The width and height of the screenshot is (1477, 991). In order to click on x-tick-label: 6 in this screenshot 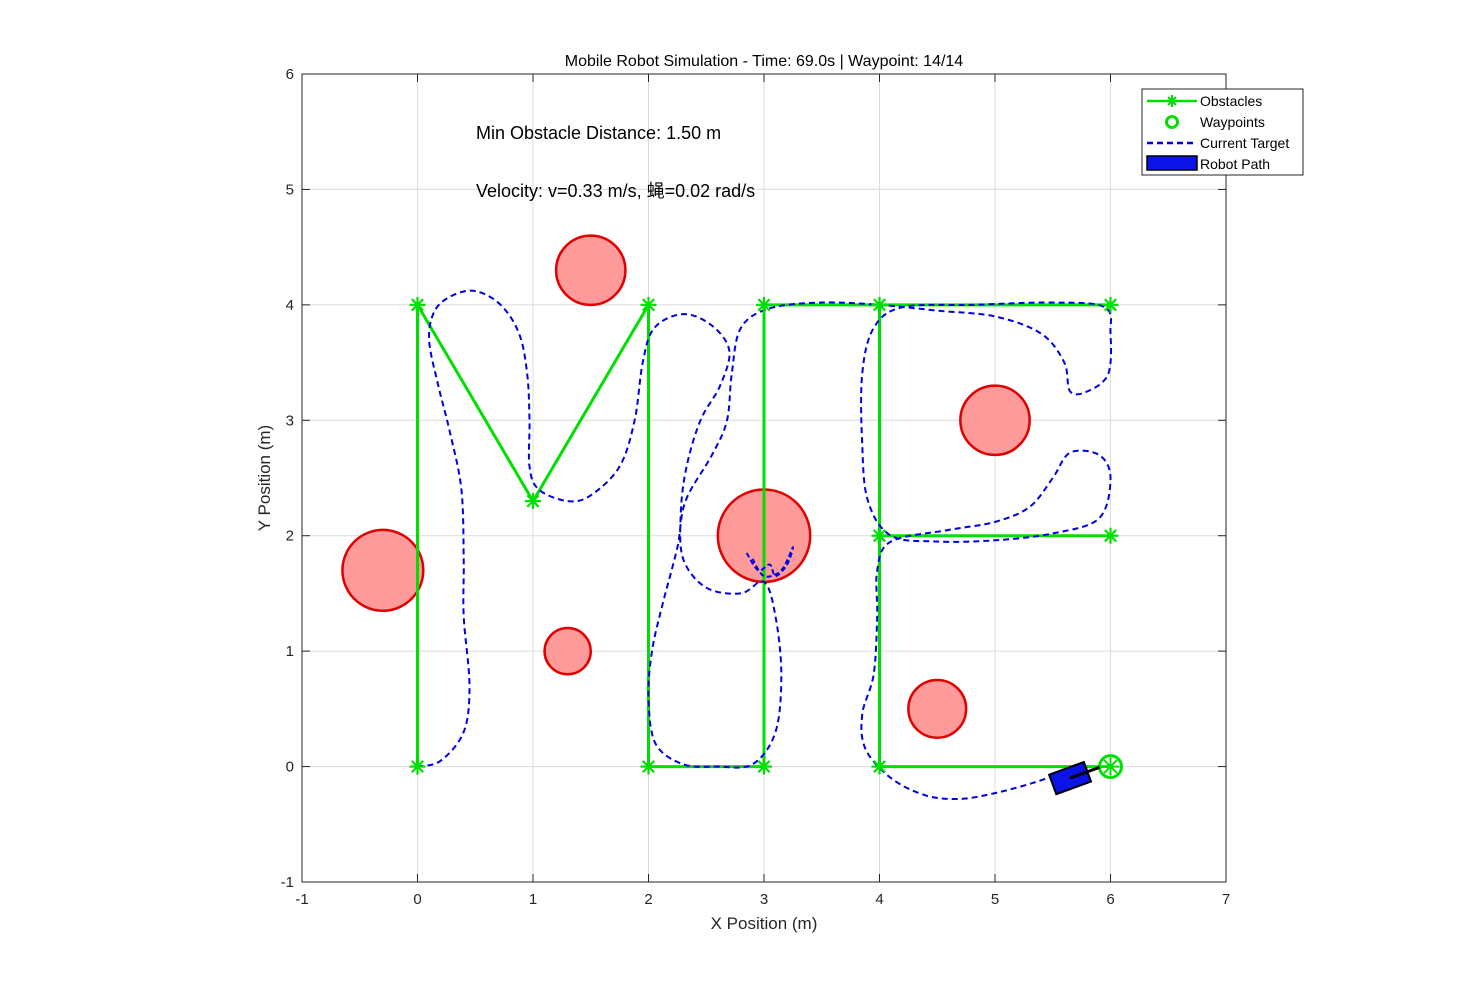, I will do `click(1110, 899)`.